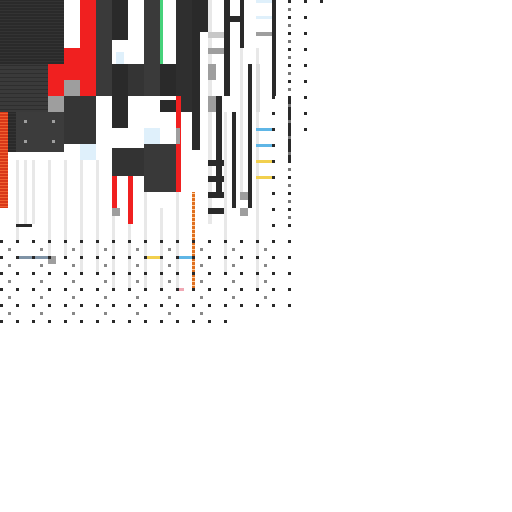 Image resolution: width=512 pixels, height=512 pixels. Describe the element at coordinates (56, 80) in the screenshot. I see `red-panel` at that location.